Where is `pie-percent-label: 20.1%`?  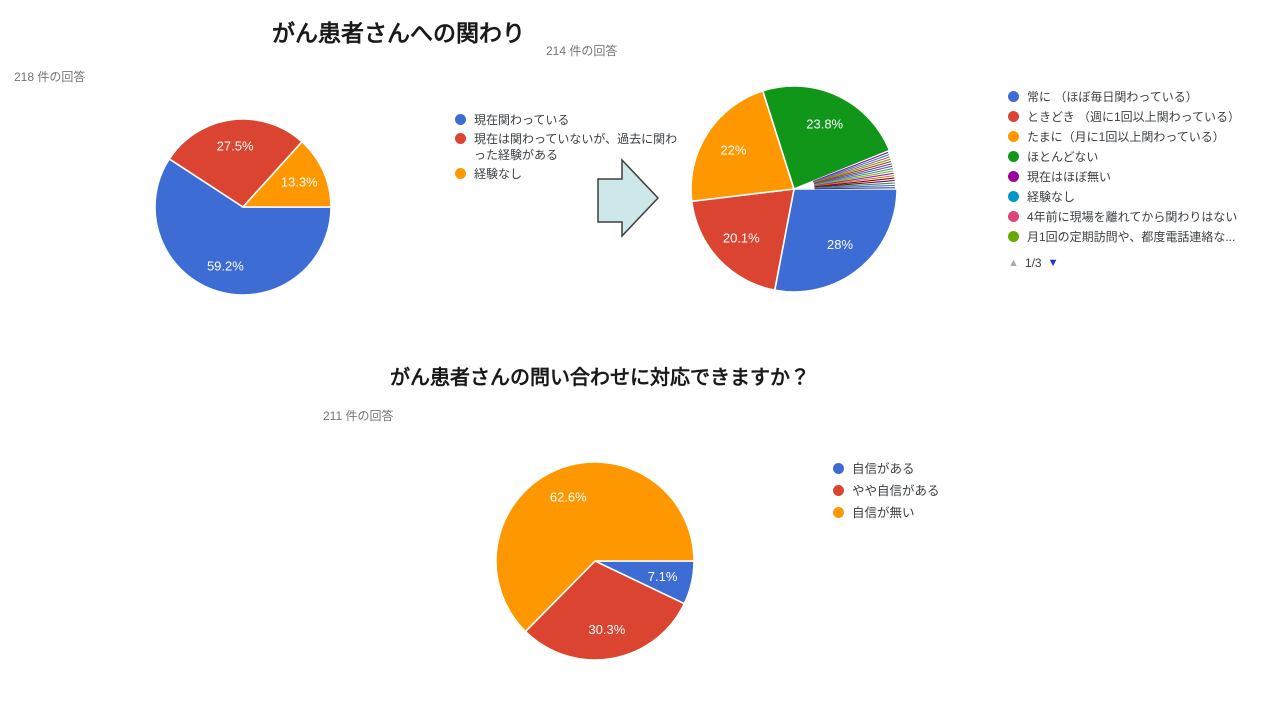
pie-percent-label: 20.1% is located at coordinates (741, 238).